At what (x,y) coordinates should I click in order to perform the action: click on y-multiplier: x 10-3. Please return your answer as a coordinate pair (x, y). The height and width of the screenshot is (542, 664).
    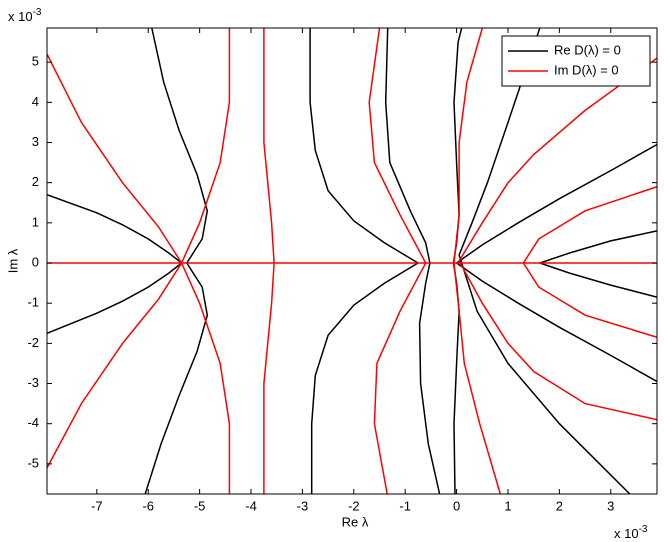
    Looking at the image, I should click on (25, 16).